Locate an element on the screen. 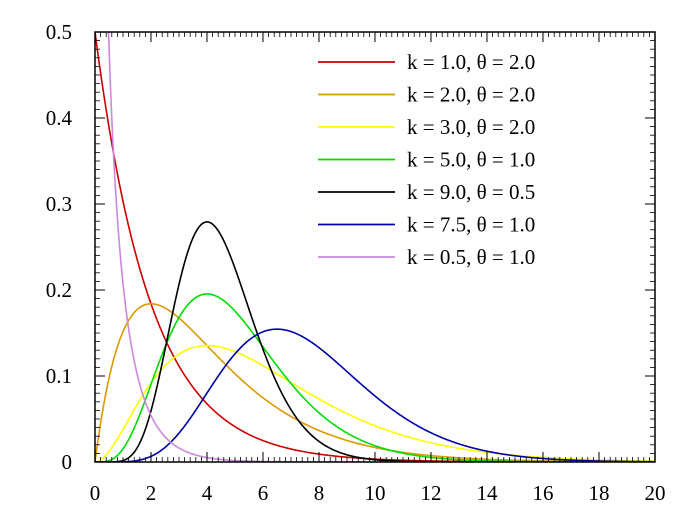 The width and height of the screenshot is (700, 525). y-tick-labels: 0 0.1 0.2 0.3 0.4 0.5 is located at coordinates (59, 247).